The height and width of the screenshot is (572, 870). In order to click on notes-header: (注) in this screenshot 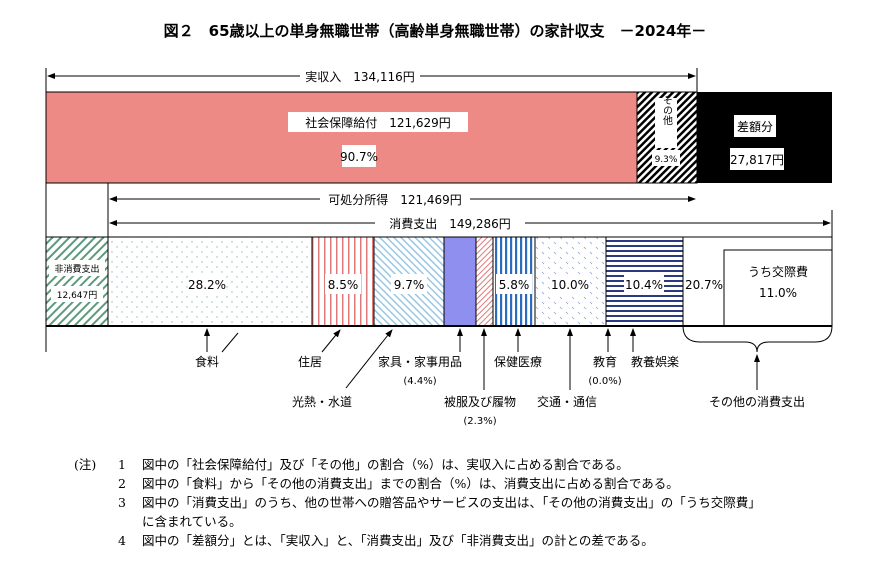, I will do `click(85, 464)`.